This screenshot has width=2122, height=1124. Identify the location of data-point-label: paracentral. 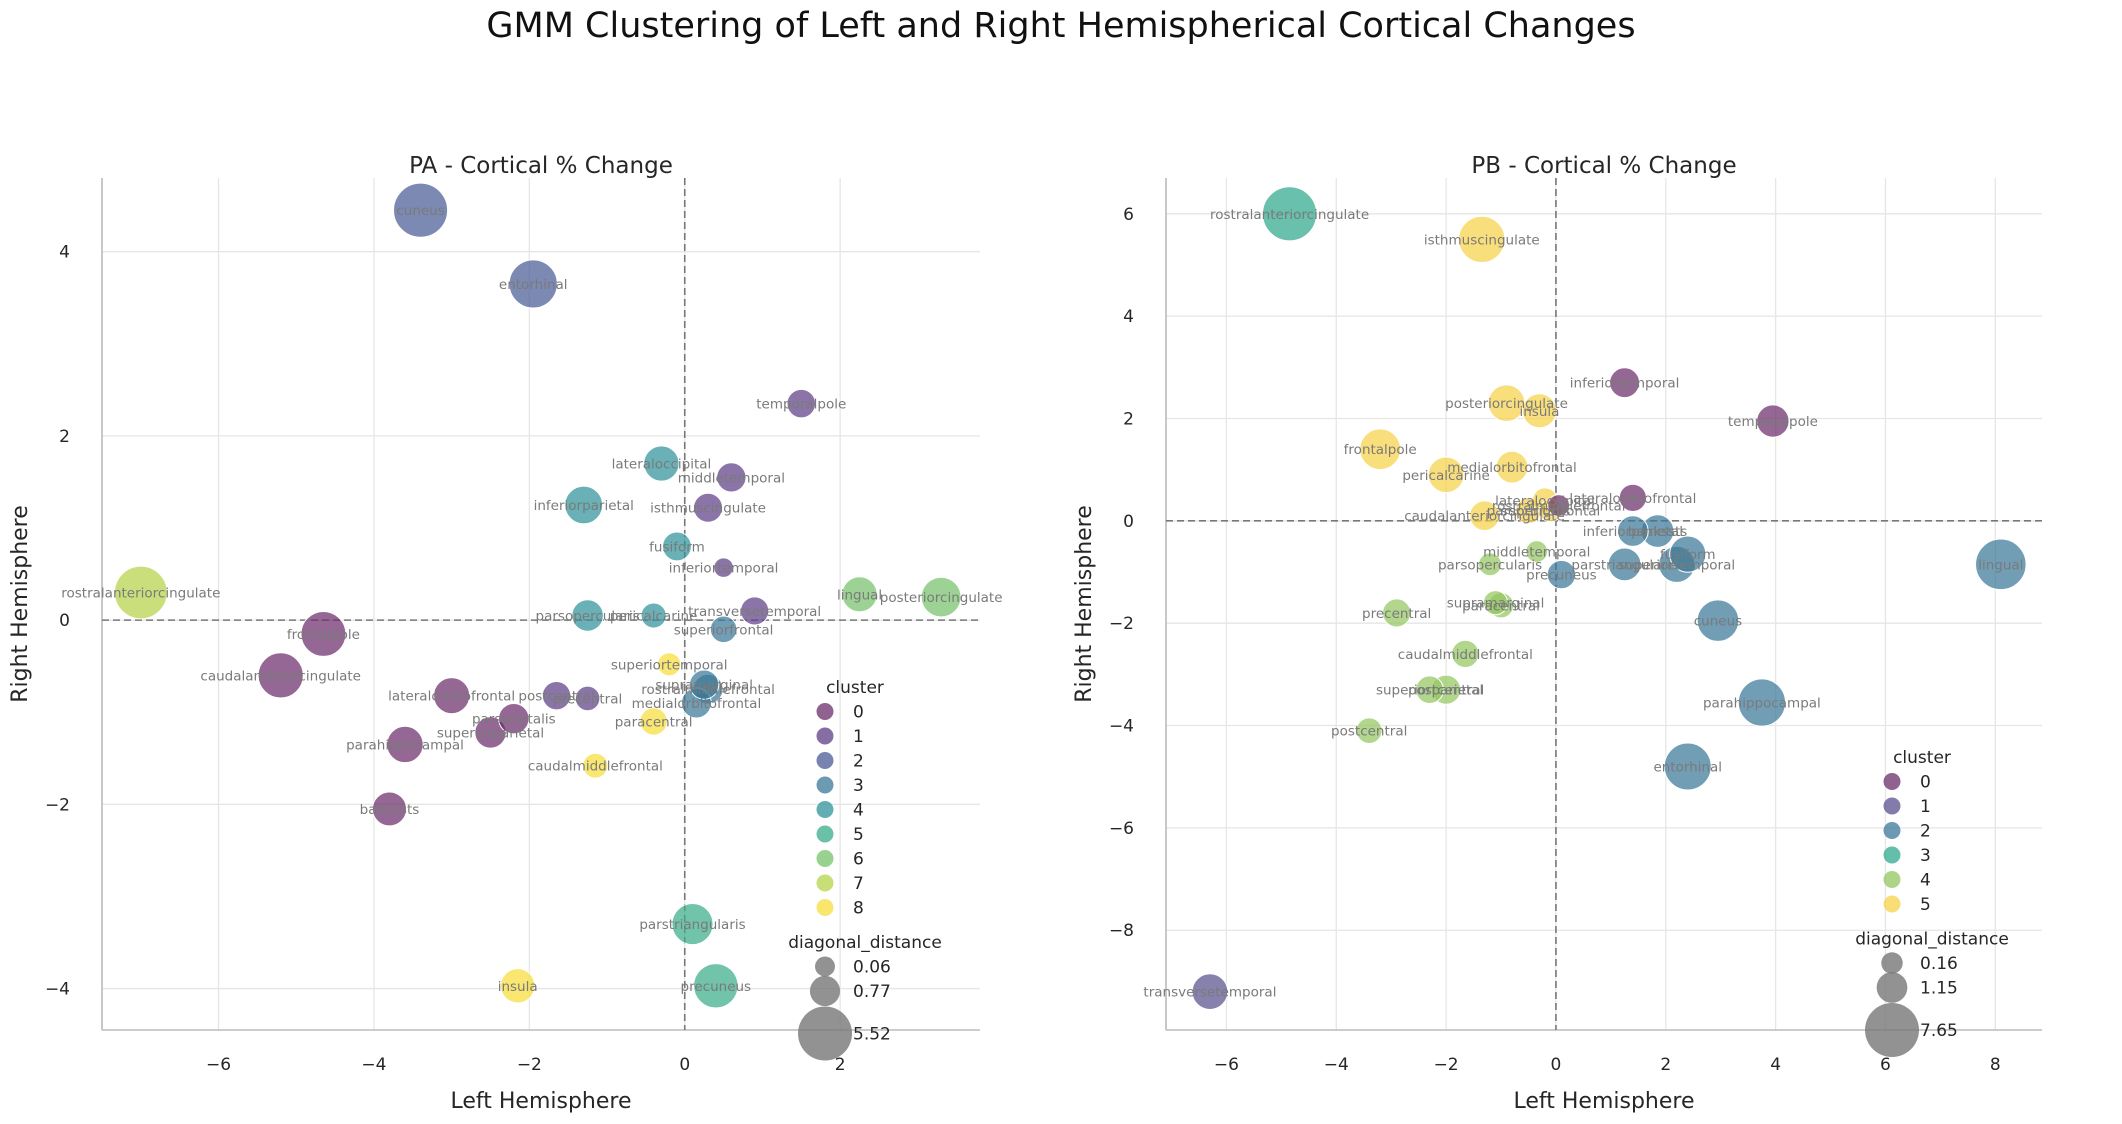
(1501, 606).